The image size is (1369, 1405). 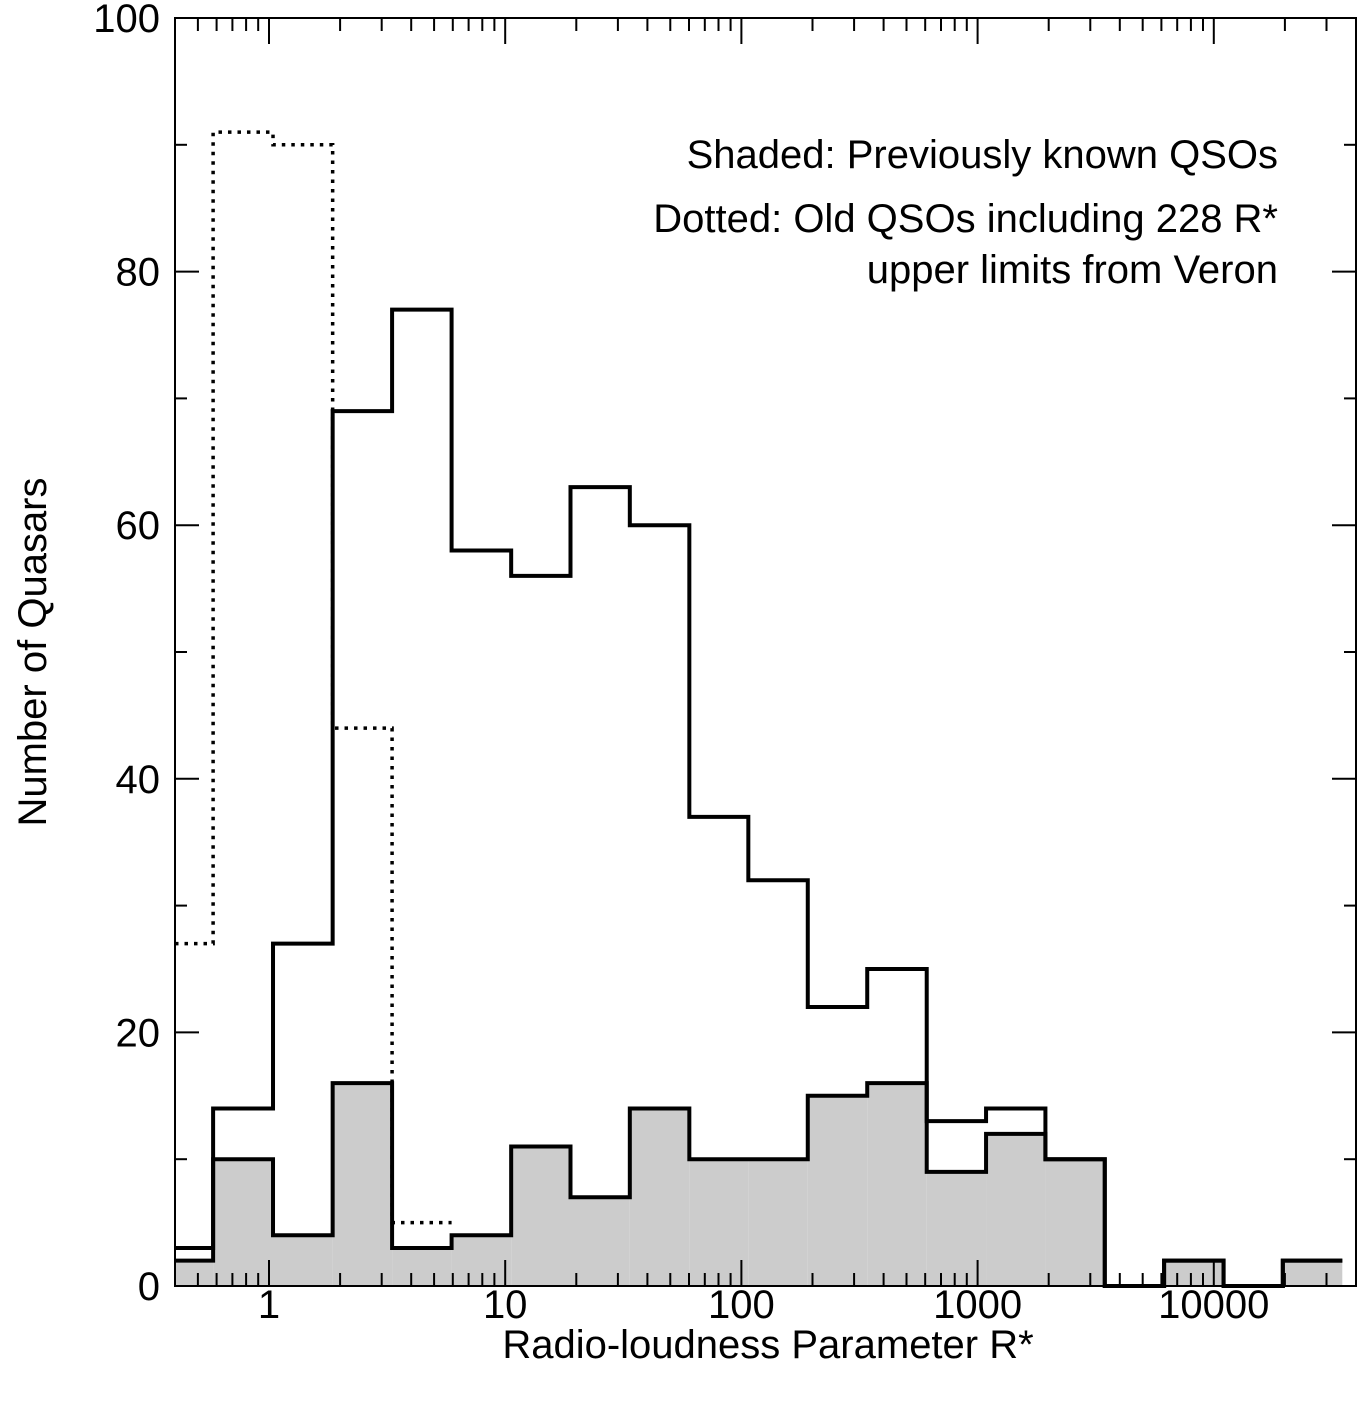 What do you see at coordinates (965, 219) in the screenshot?
I see `annotation-dotted: Dotted: Old QSOs including 228 R*` at bounding box center [965, 219].